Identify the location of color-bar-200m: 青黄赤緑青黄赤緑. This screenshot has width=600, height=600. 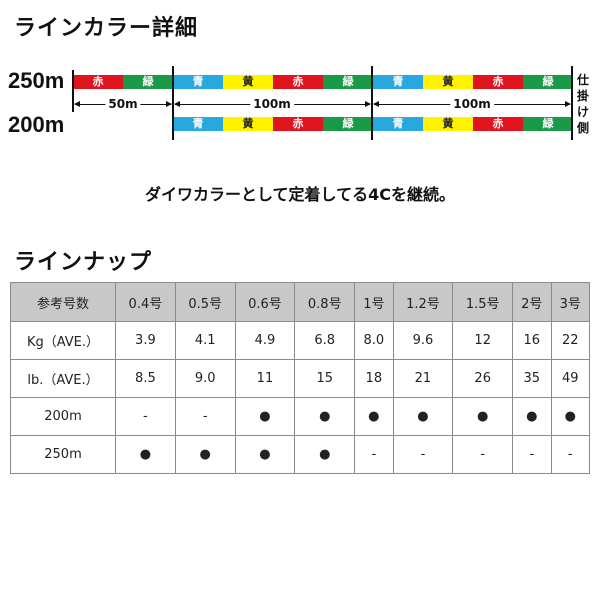
(373, 124).